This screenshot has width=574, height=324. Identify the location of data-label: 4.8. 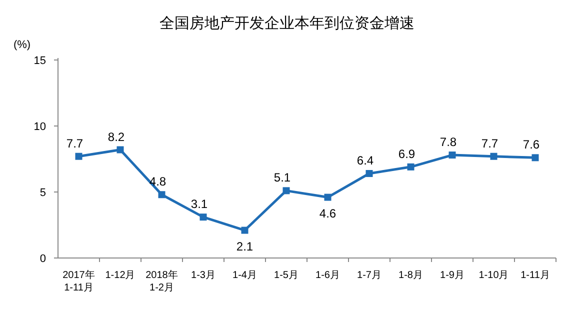
(157, 181).